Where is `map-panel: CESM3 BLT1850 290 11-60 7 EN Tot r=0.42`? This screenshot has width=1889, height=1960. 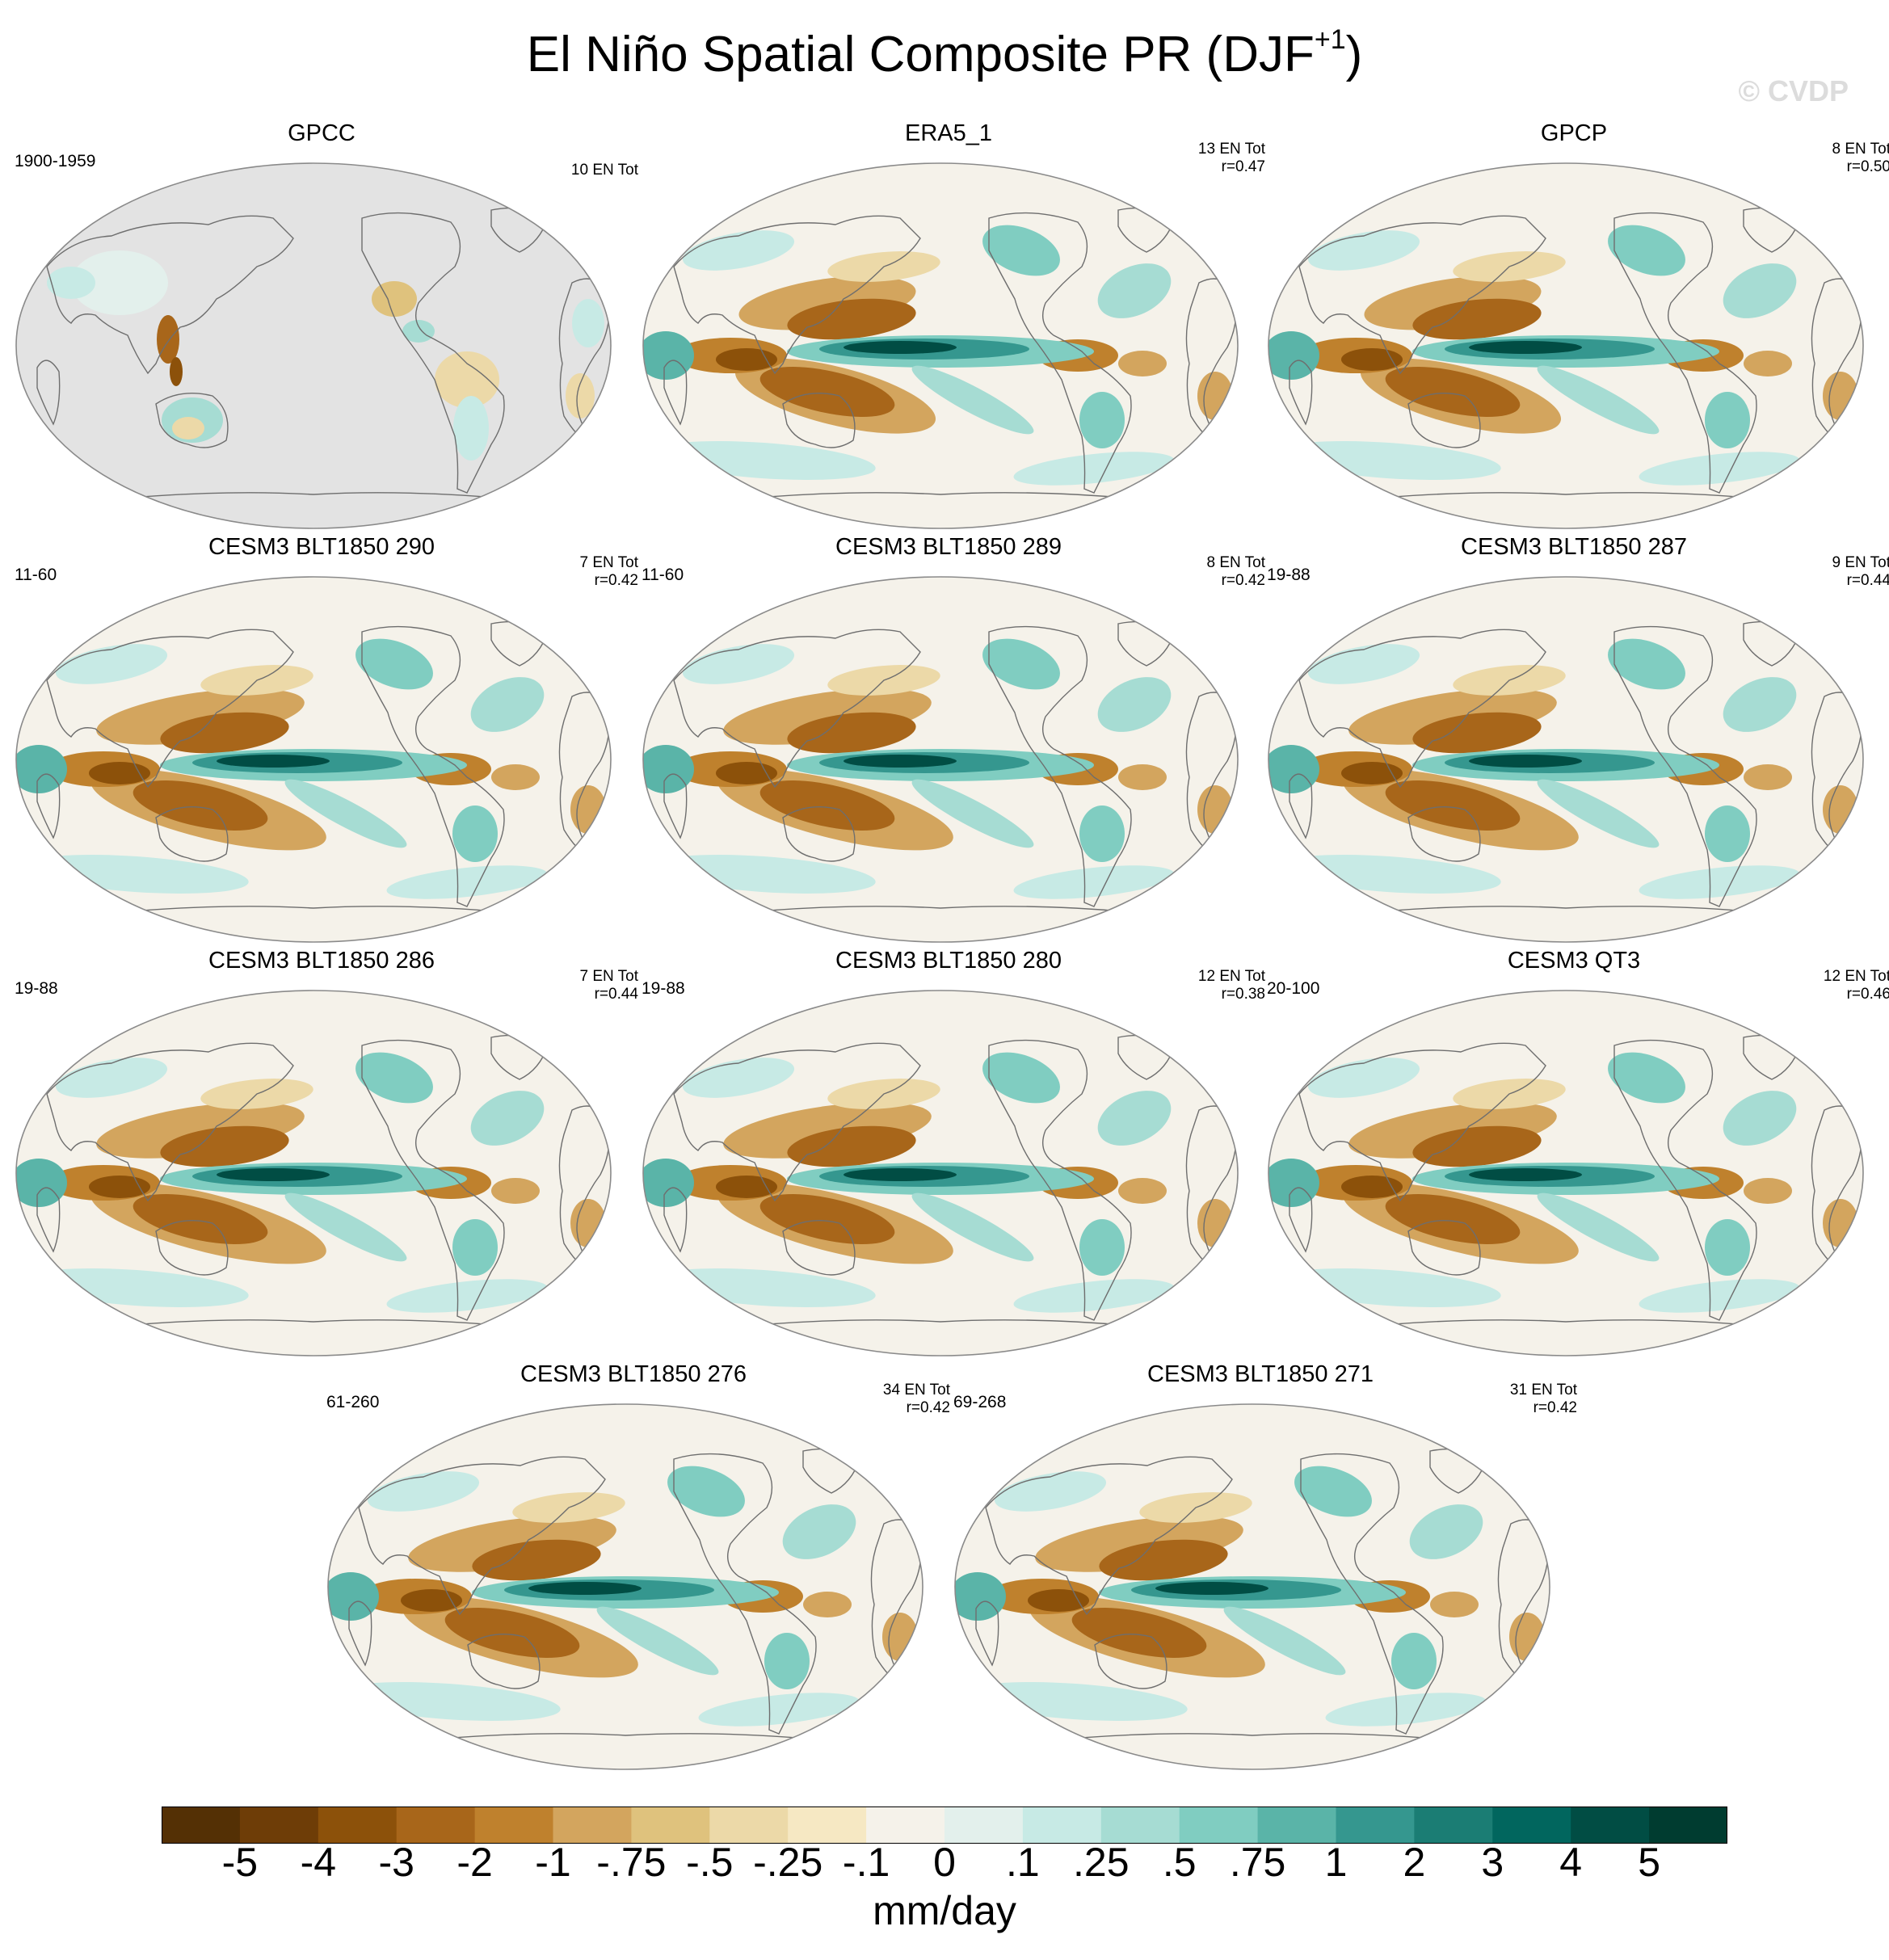 map-panel: CESM3 BLT1850 290 11-60 7 EN Tot r=0.42 is located at coordinates (327, 738).